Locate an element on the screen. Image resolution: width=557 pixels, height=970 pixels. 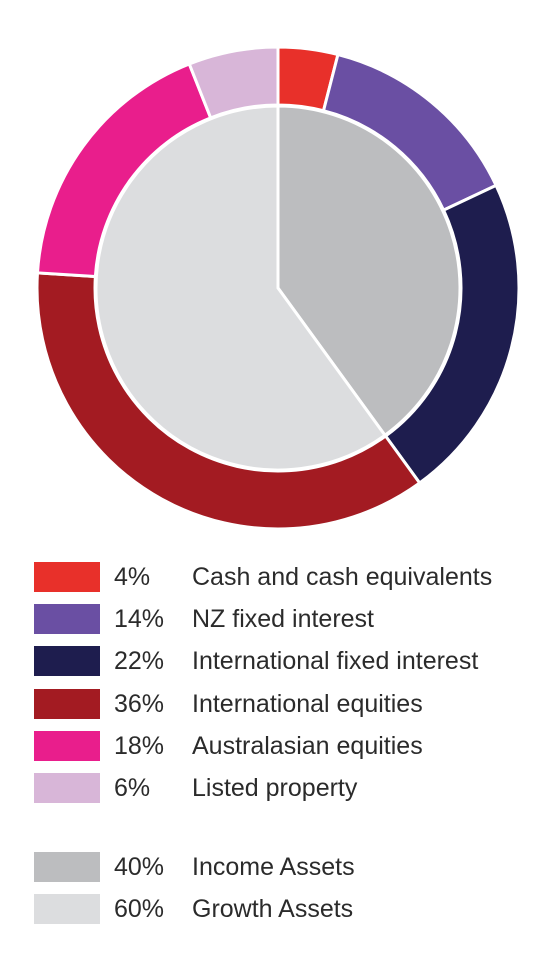
legend-percent: 4% is located at coordinates (132, 577).